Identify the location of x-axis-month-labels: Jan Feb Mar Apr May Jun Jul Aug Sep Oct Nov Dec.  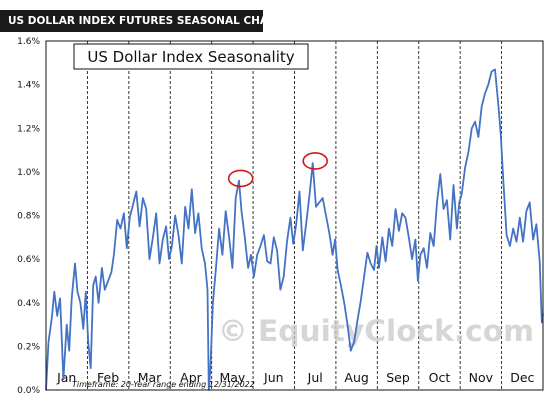
(295, 377).